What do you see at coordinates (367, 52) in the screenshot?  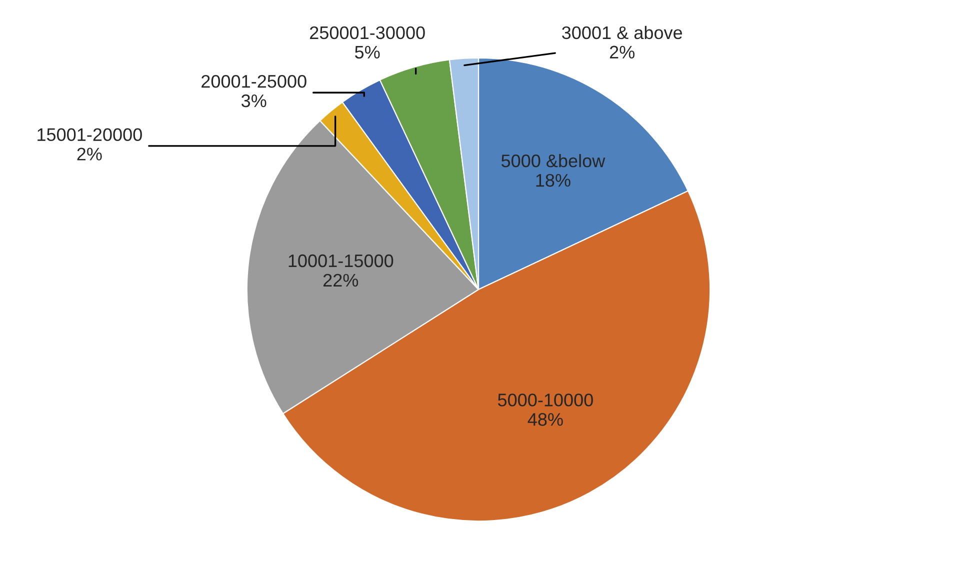 I see `data-label: 5%` at bounding box center [367, 52].